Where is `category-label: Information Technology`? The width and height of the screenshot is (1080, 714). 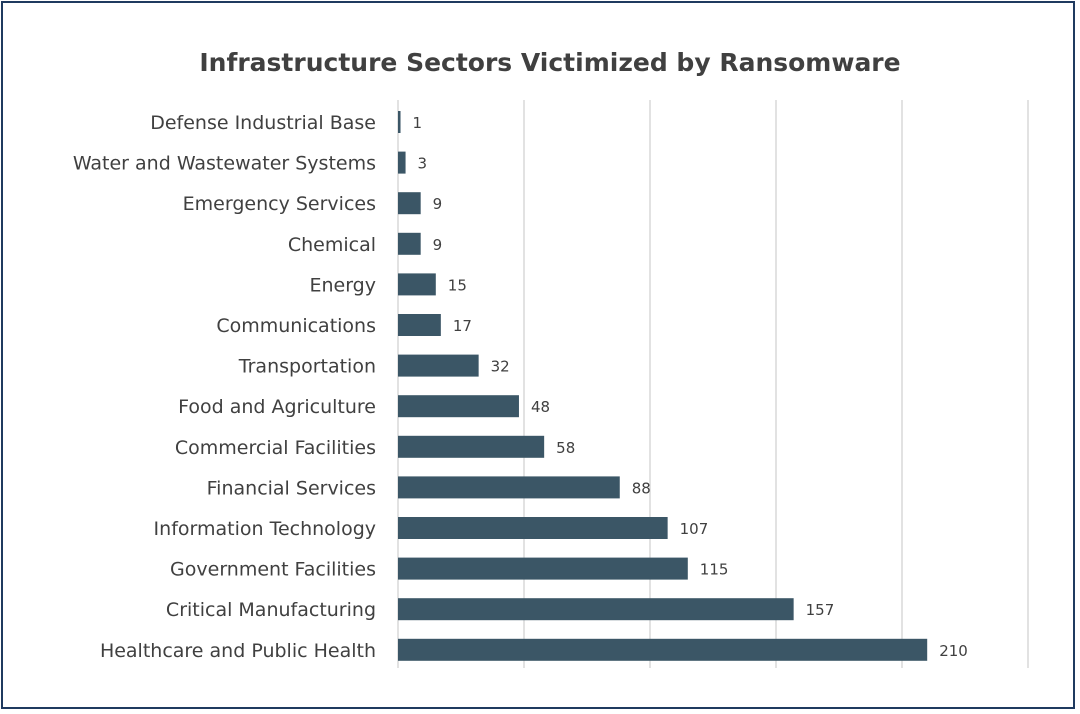
category-label: Information Technology is located at coordinates (265, 529).